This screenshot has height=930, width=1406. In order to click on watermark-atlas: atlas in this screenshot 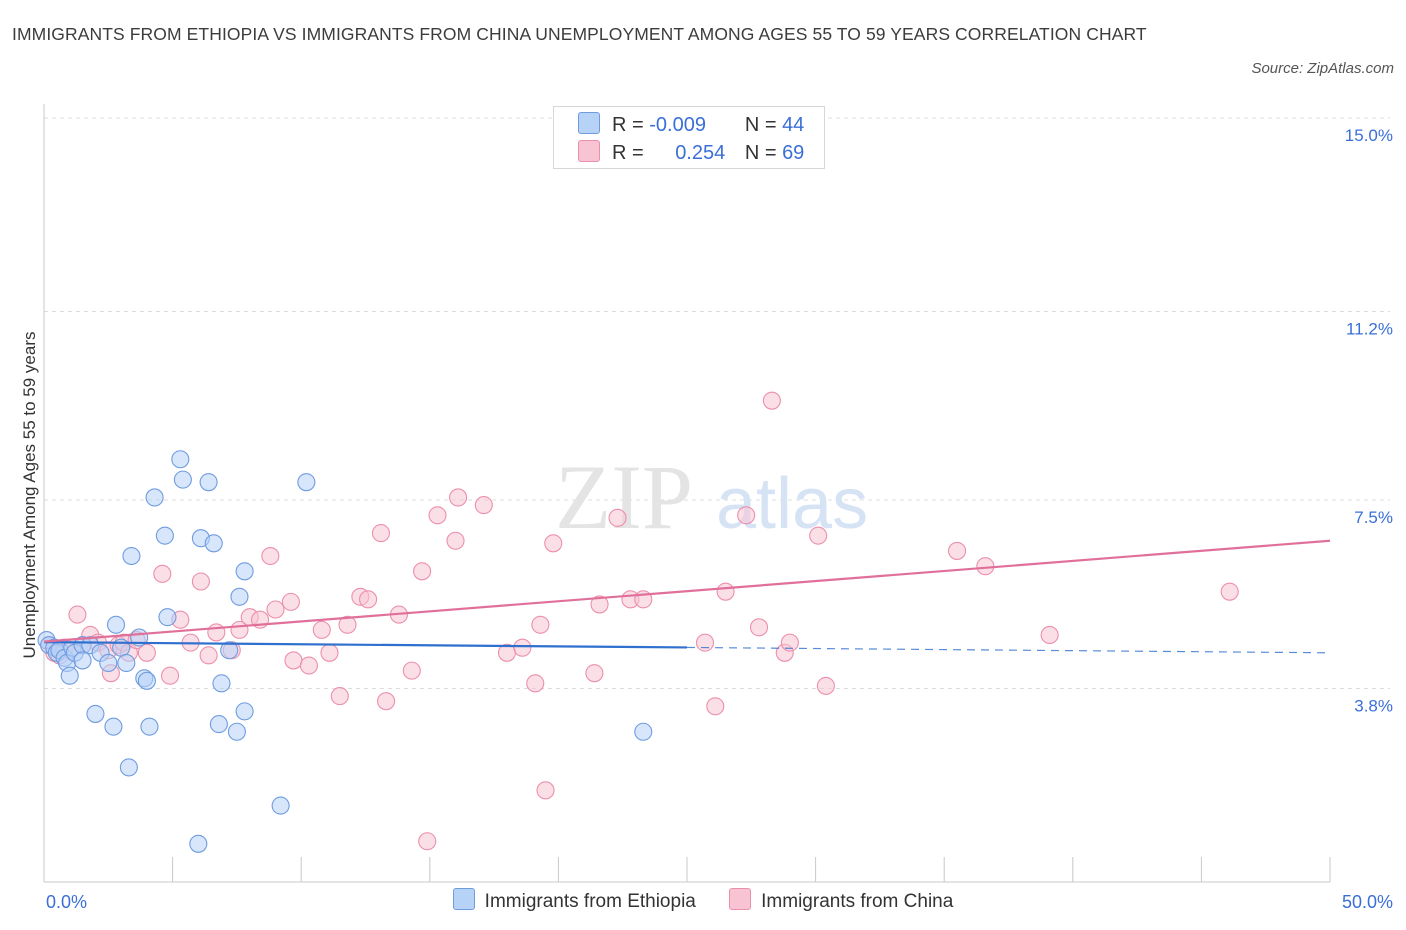, I will do `click(792, 504)`.